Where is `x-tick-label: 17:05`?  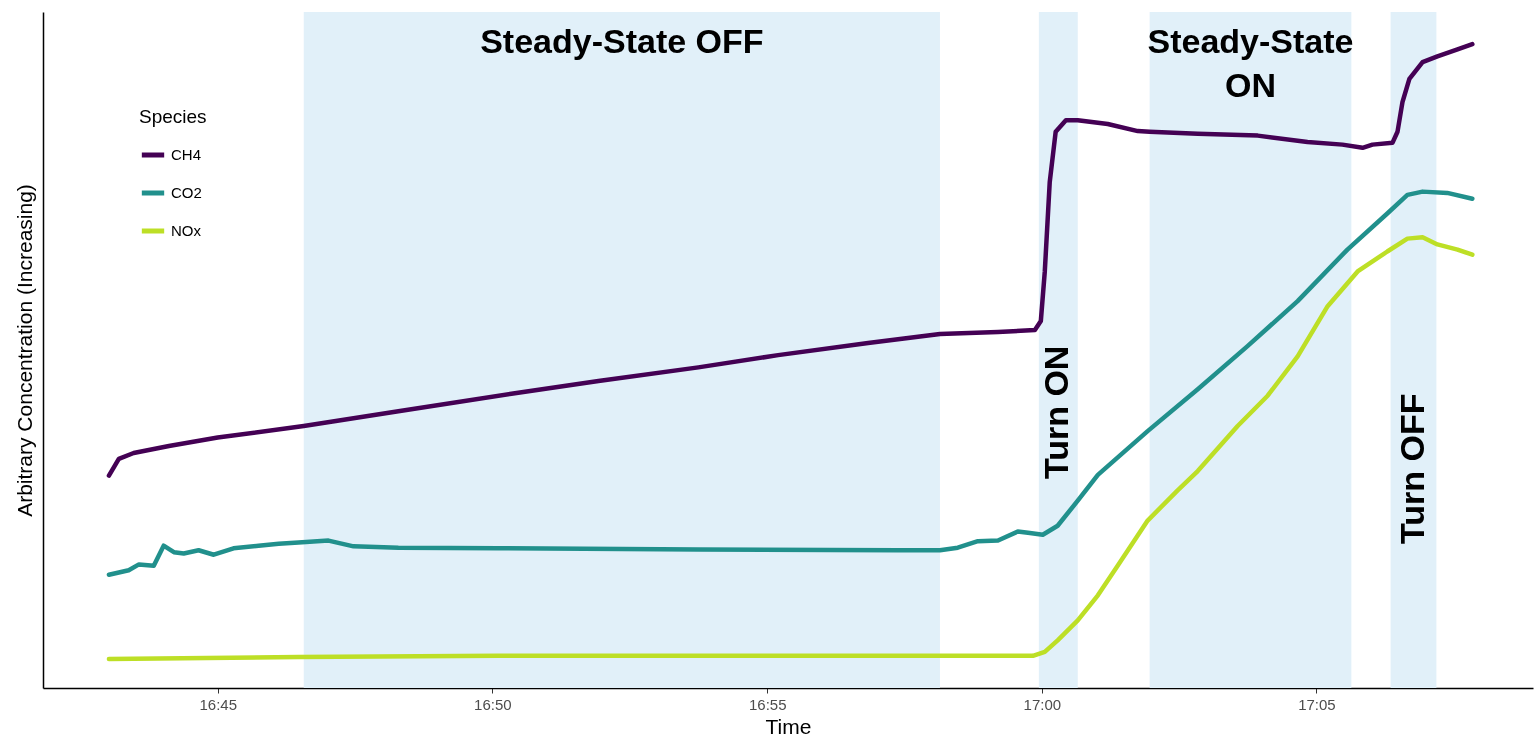
x-tick-label: 17:05 is located at coordinates (1317, 704).